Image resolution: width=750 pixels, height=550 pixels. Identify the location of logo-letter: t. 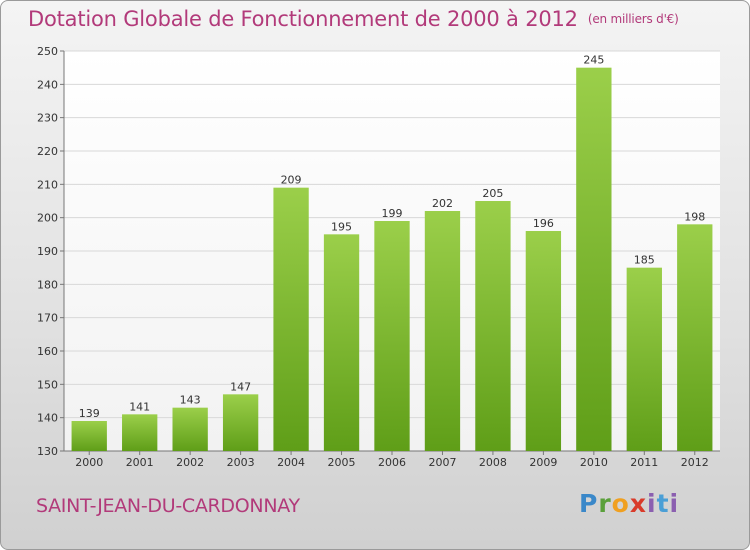
(663, 503).